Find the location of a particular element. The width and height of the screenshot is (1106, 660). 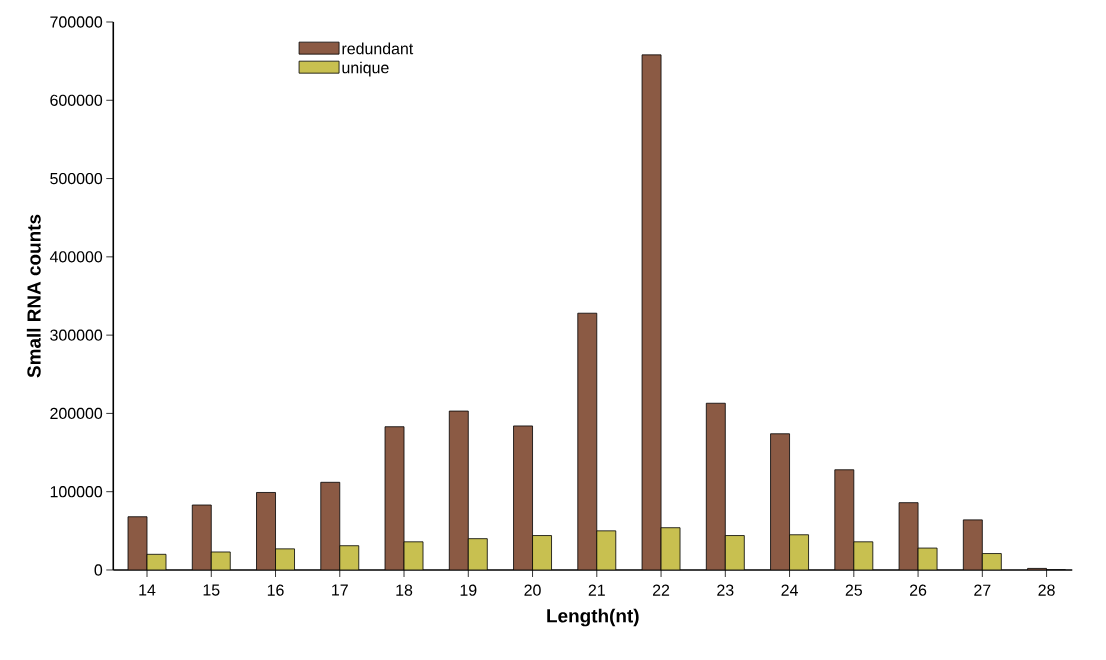

legend-label: redundant is located at coordinates (378, 48).